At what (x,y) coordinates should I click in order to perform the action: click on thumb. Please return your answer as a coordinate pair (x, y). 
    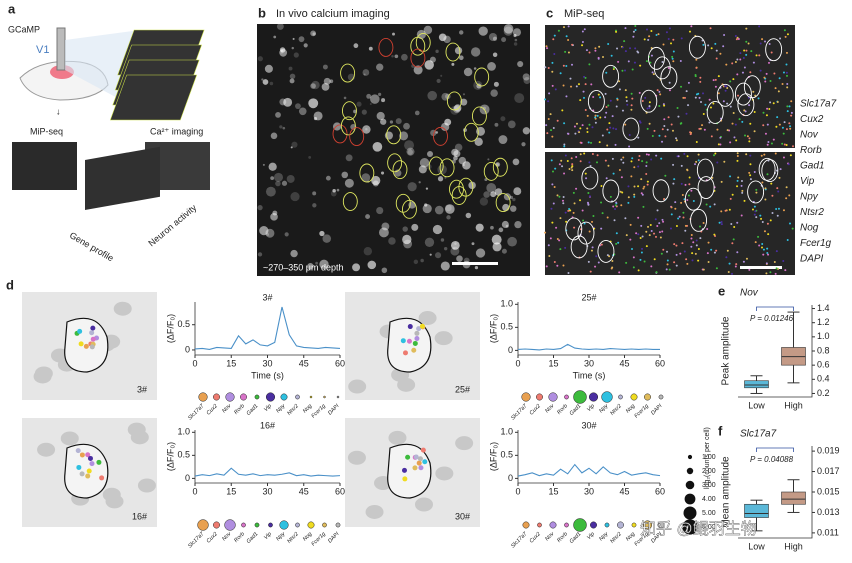
    Looking at the image, I should click on (122, 178).